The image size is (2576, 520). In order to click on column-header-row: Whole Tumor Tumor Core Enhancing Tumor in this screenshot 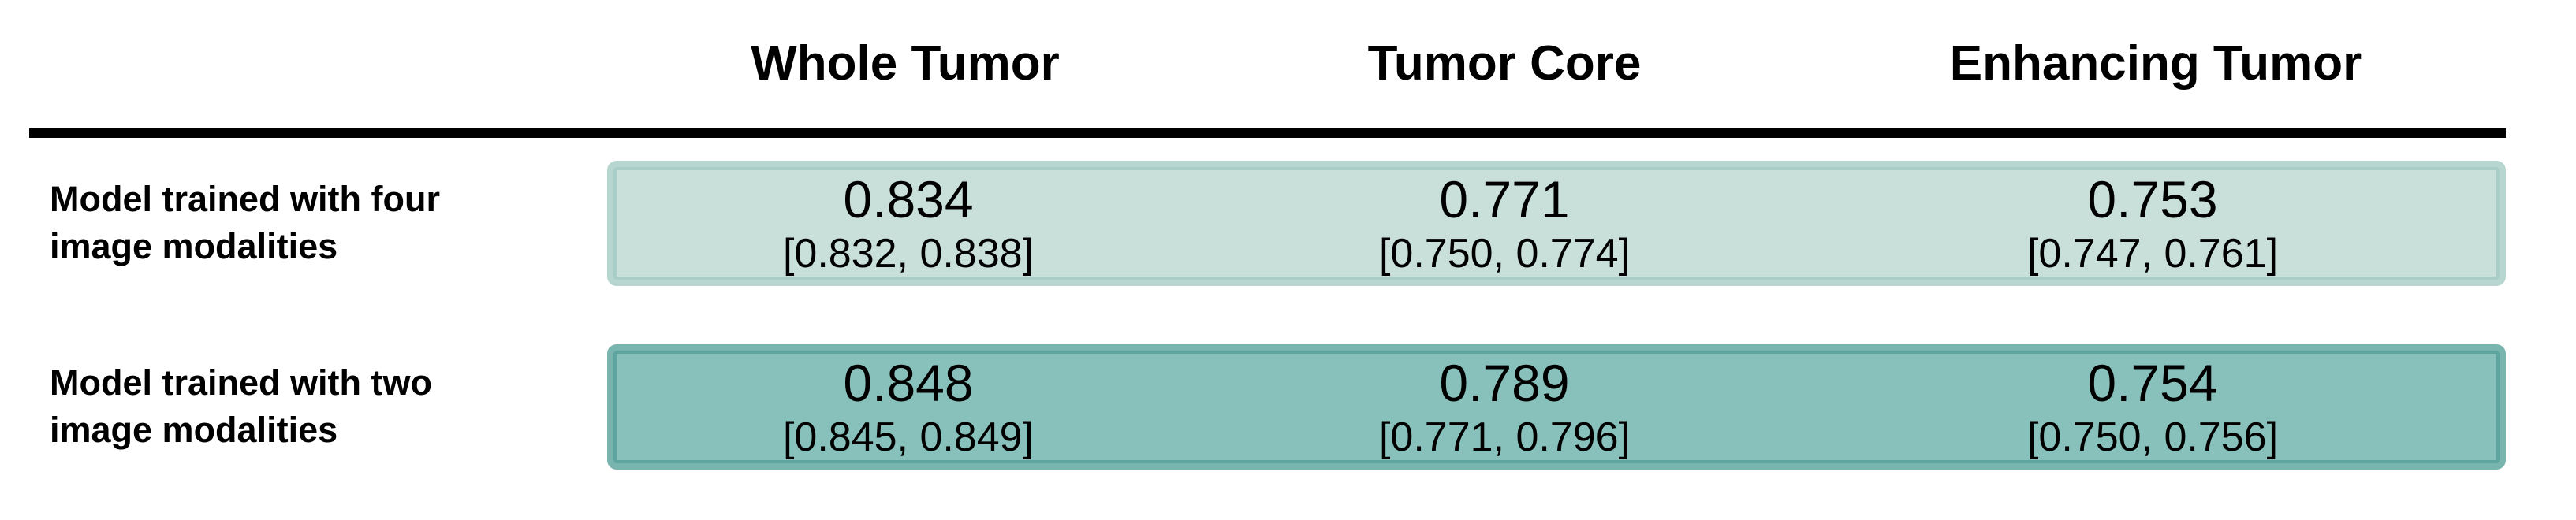, I will do `click(1557, 64)`.